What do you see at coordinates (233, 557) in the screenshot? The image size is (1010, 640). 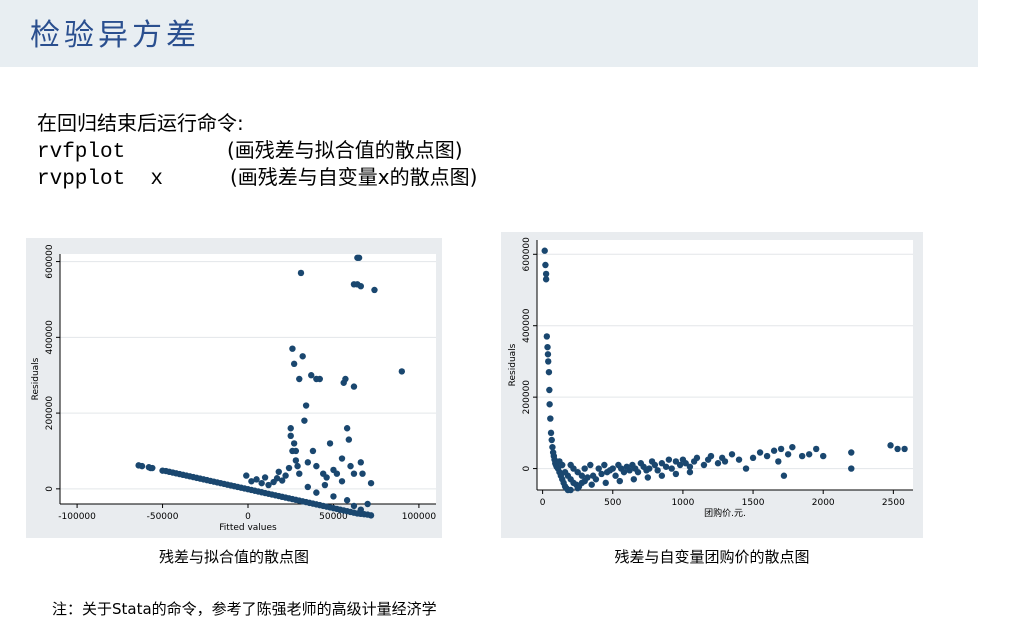 I see `caption-left: 残差与拟合值的散点图` at bounding box center [233, 557].